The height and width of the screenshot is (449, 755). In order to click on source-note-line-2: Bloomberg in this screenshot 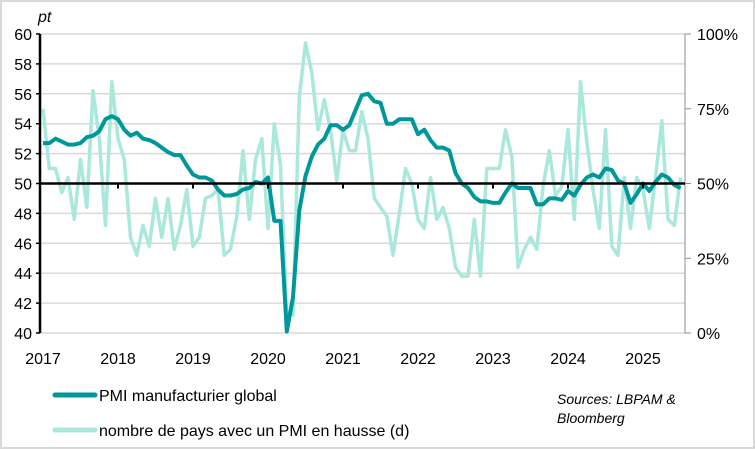, I will do `click(591, 418)`.